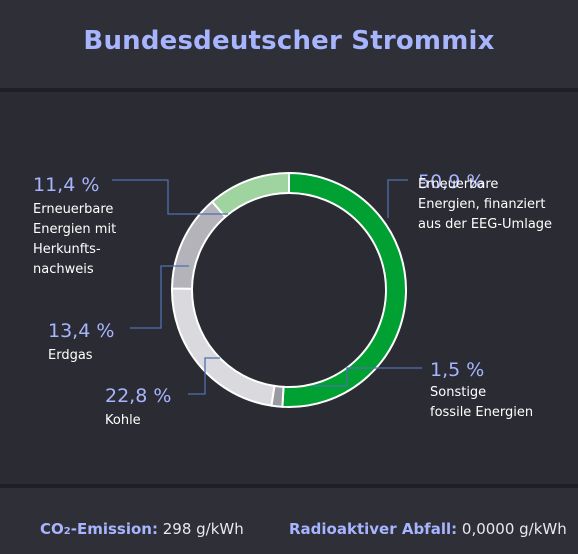  What do you see at coordinates (70, 355) in the screenshot?
I see `slice-label-3-0: Erdgas` at bounding box center [70, 355].